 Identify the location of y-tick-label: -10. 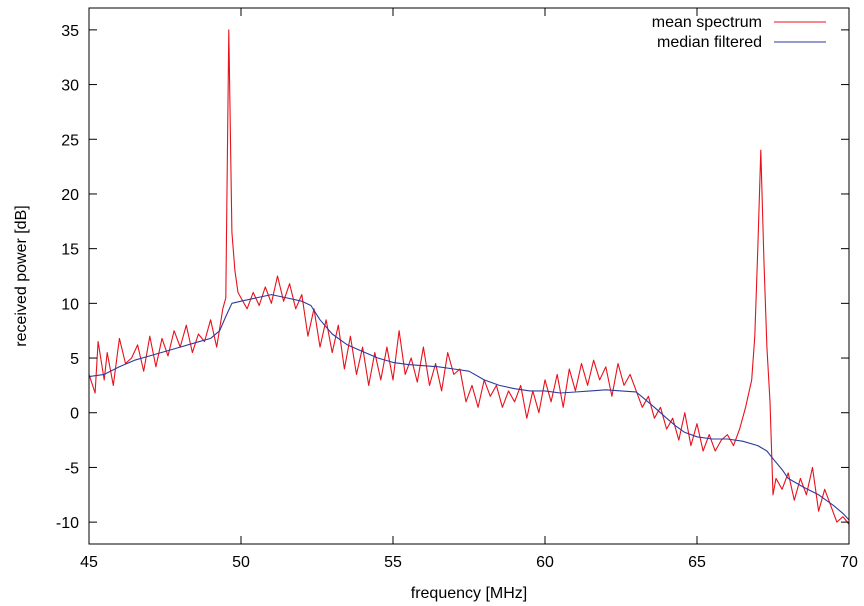
(67, 523).